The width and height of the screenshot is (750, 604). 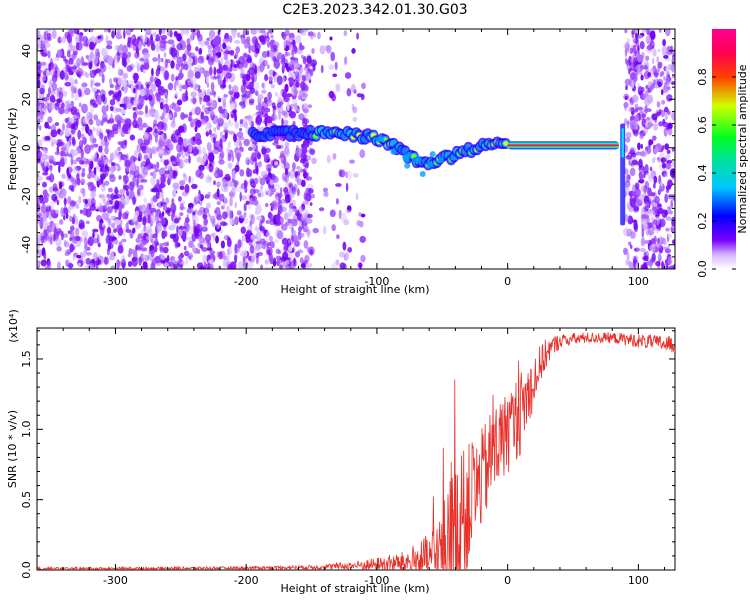 I want to click on x-tick-label: 0, so click(x=507, y=580).